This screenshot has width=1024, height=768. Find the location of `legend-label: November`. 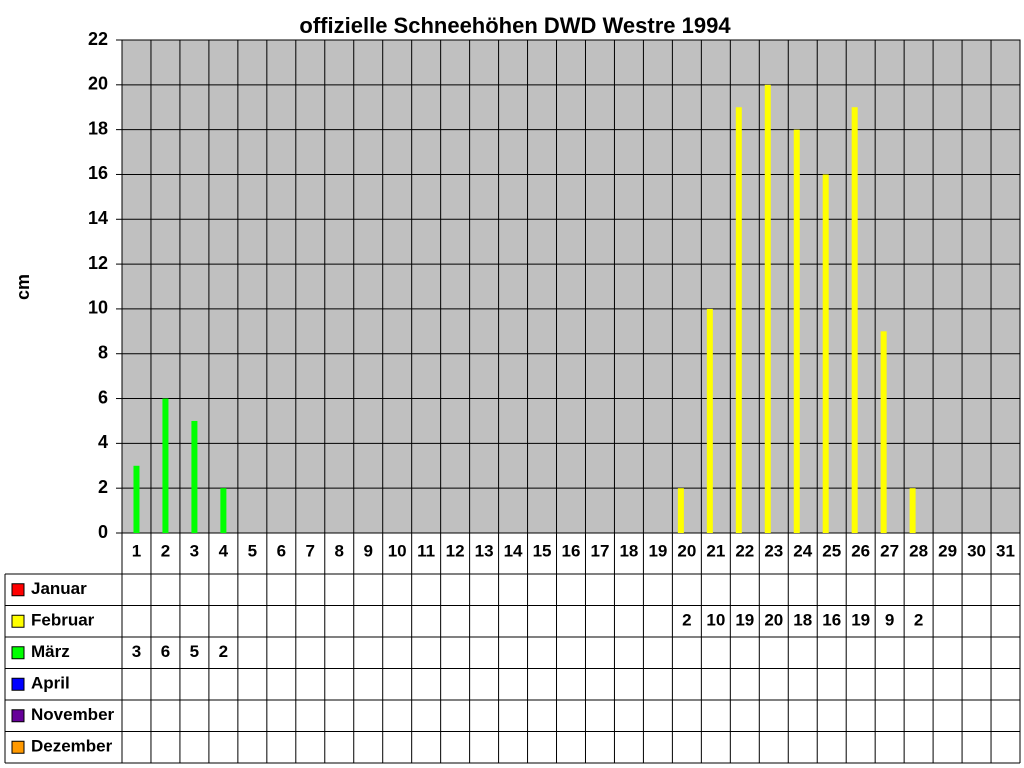

legend-label: November is located at coordinates (73, 714).